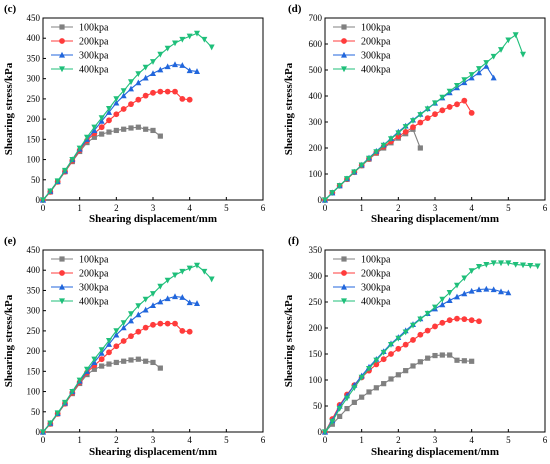  What do you see at coordinates (189, 440) in the screenshot?
I see `x-tick-label: 4` at bounding box center [189, 440].